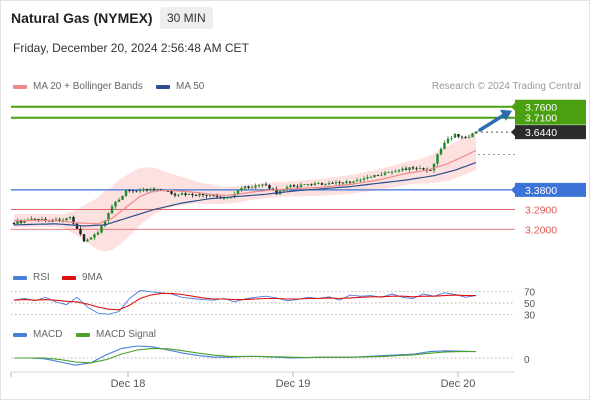 This screenshot has width=590, height=400. I want to click on instrument-title: Natural Gas (NYMEX), so click(82, 18).